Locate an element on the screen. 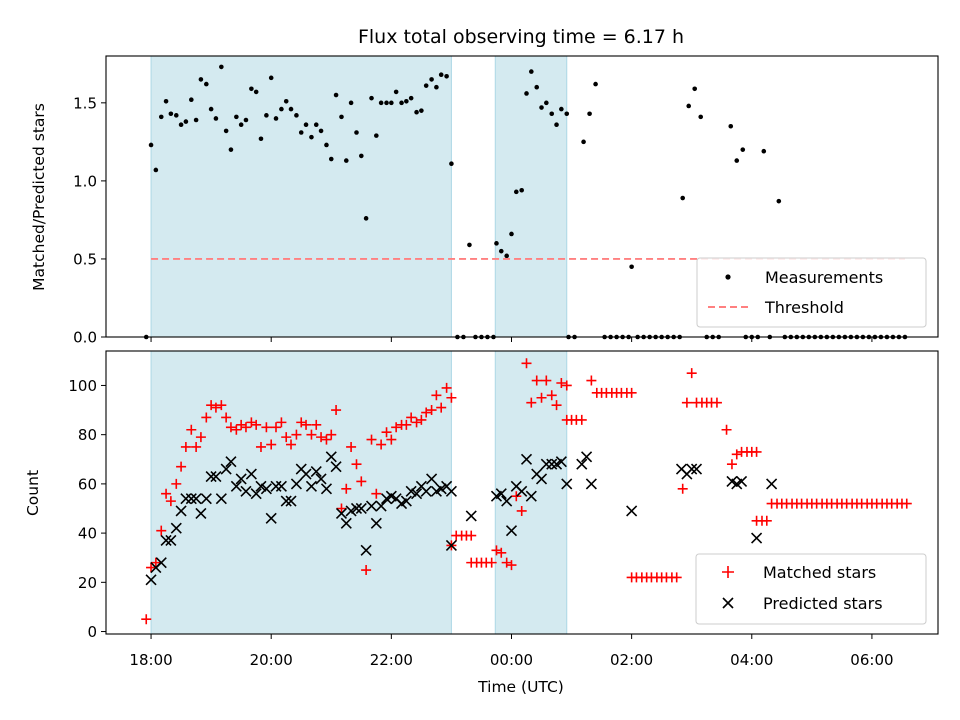 The image size is (960, 720). ratio-legend-box is located at coordinates (811, 292).